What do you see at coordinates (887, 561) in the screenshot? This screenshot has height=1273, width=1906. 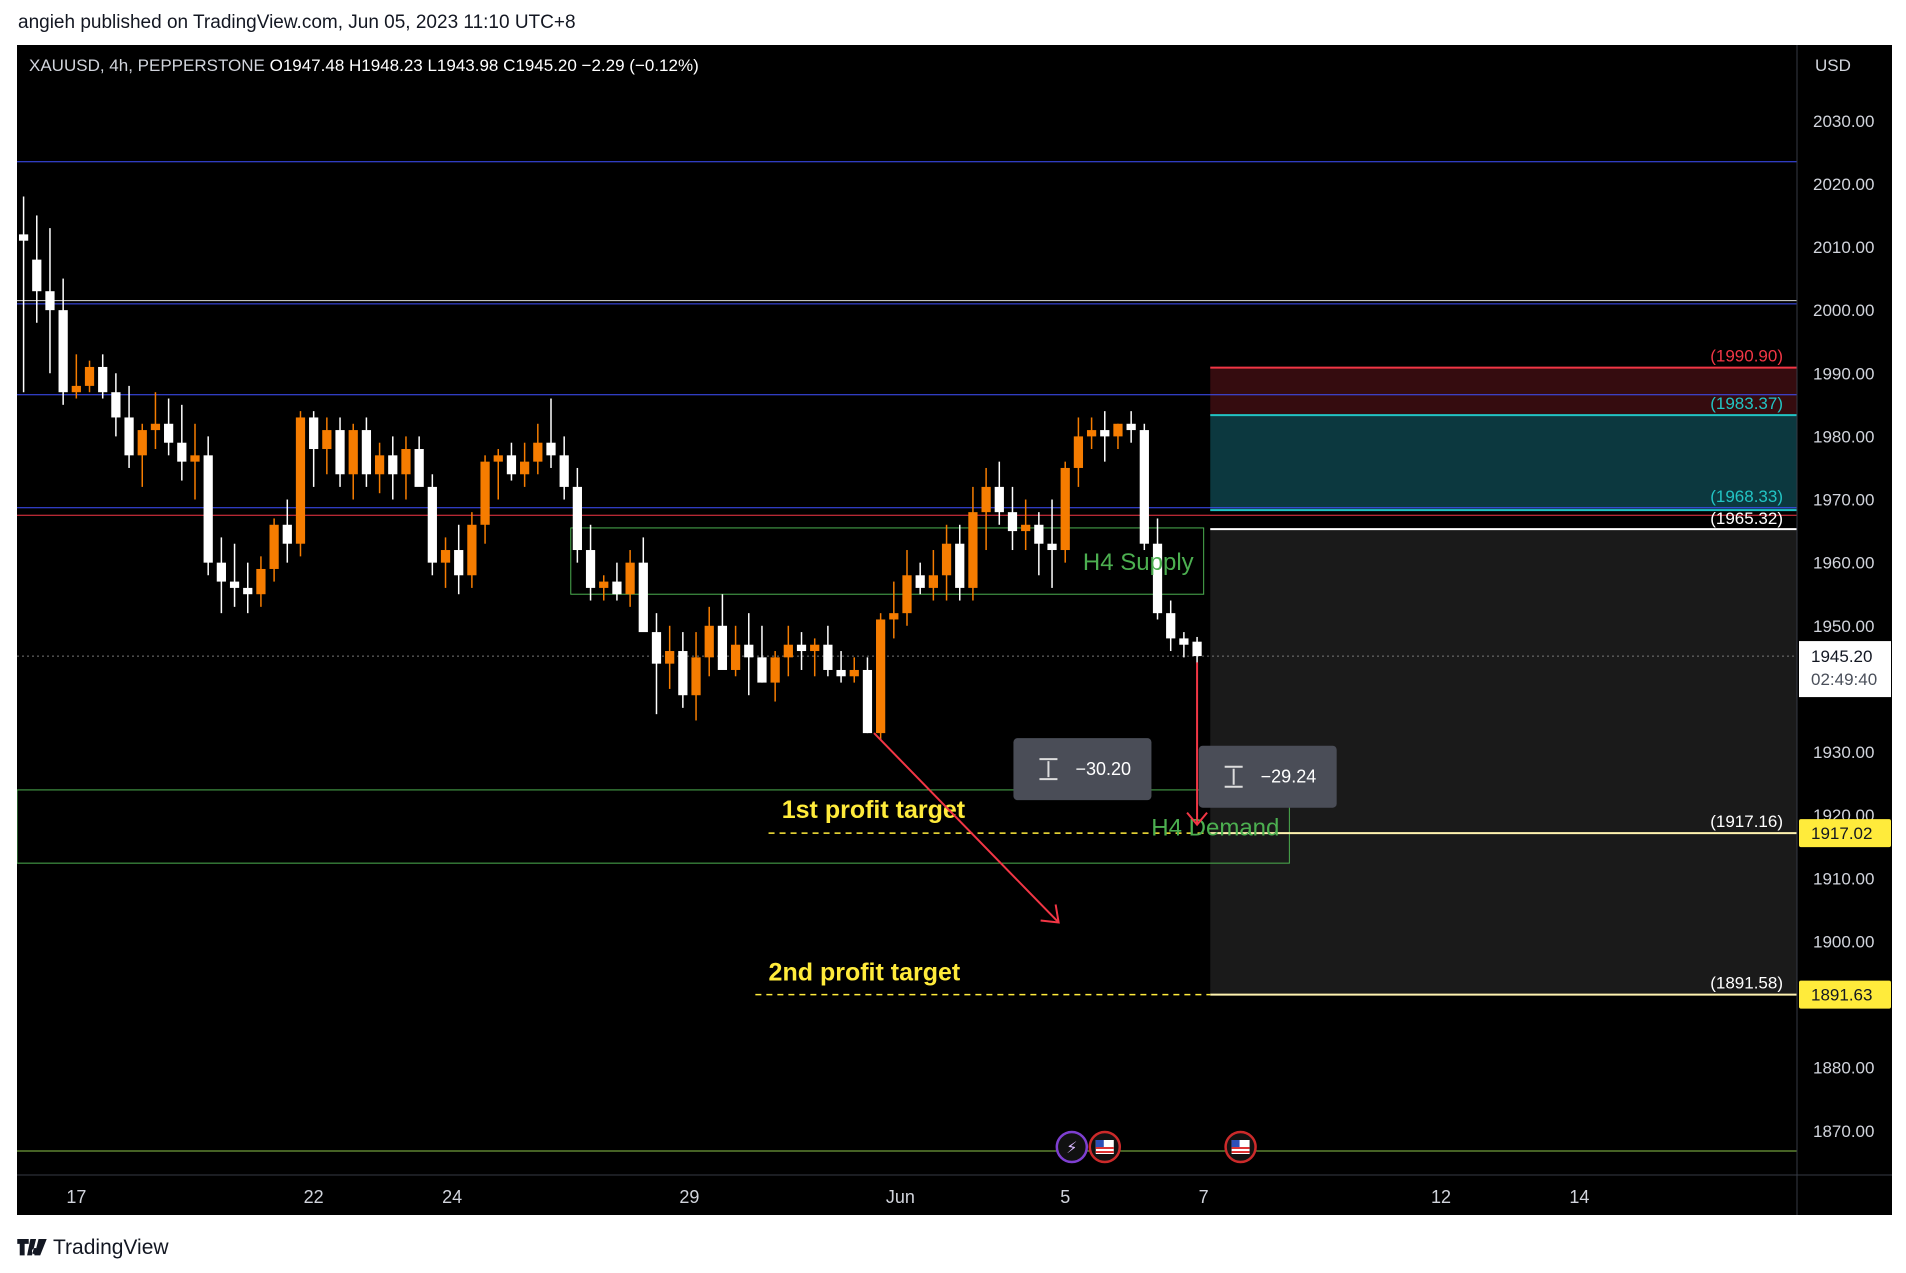 I see `zone-box` at bounding box center [887, 561].